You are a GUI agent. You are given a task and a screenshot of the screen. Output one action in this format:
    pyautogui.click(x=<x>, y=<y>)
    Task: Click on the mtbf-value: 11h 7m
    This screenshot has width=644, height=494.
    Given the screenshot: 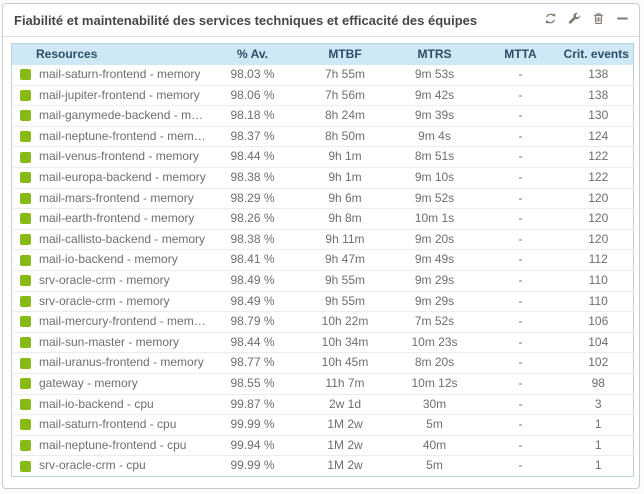 What is the action you would take?
    pyautogui.click(x=345, y=384)
    